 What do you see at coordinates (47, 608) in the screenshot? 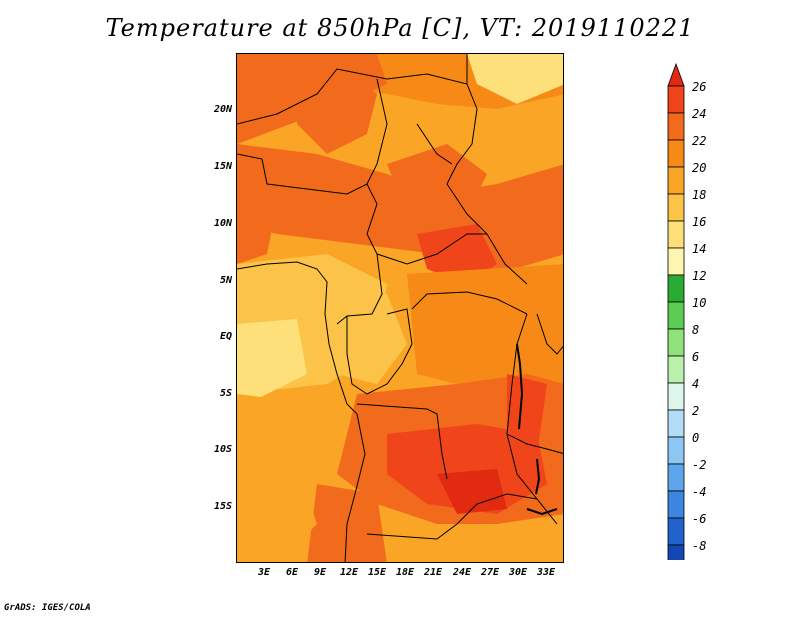
I see `footer-credit: GrADS: IGES/COLA` at bounding box center [47, 608].